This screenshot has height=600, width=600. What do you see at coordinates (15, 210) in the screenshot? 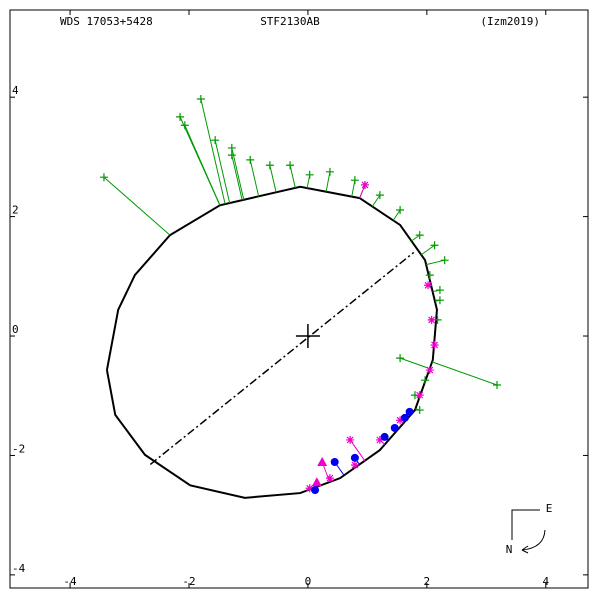
I see `y-tick-label: 2` at bounding box center [15, 210].